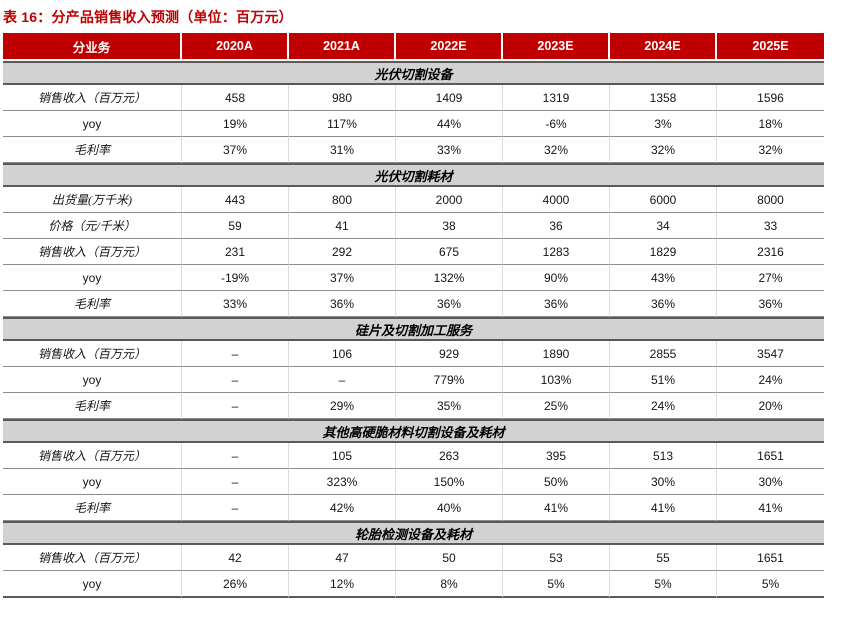  Describe the element at coordinates (92, 47) in the screenshot. I see `column-header-business: 分业务` at that location.